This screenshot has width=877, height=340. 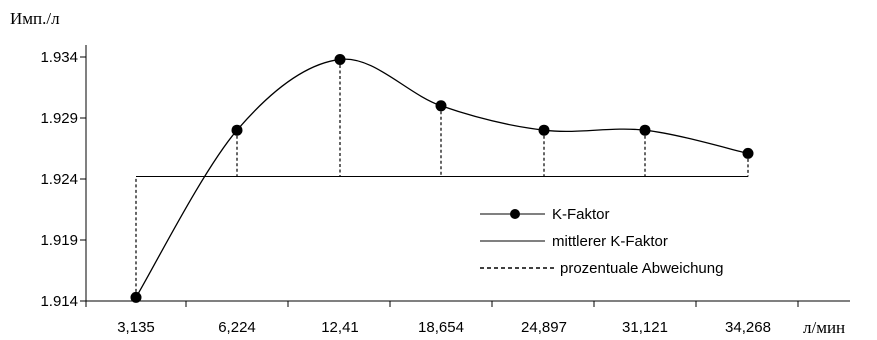 What do you see at coordinates (442, 318) in the screenshot?
I see `x-ticks: 3,135 6,224 12,41 18,654 24,897 31,121 34,268` at bounding box center [442, 318].